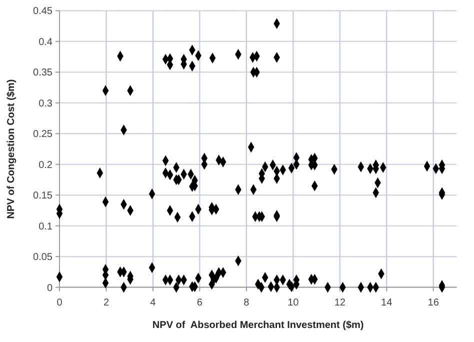  What do you see at coordinates (258, 325) in the screenshot?
I see `x-axis-title: NPV of Absorbed Merchant Investment ($m)` at bounding box center [258, 325].